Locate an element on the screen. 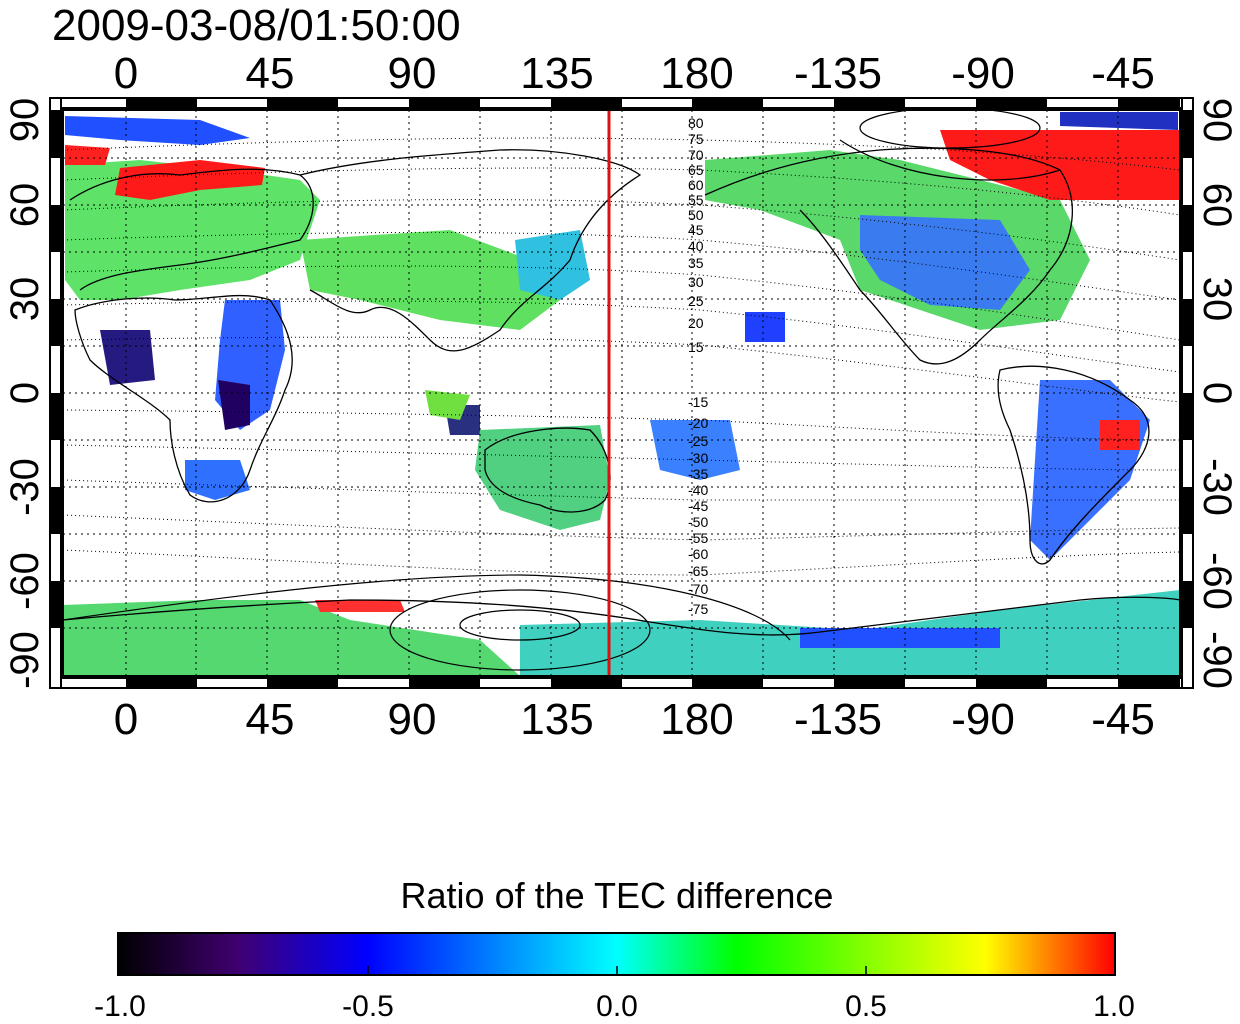  top-lon-label: 0 is located at coordinates (126, 73).